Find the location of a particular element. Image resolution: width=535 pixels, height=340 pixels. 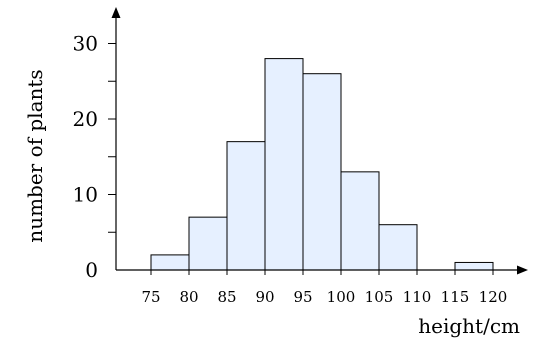

x-tick-label: 85 is located at coordinates (226, 297).